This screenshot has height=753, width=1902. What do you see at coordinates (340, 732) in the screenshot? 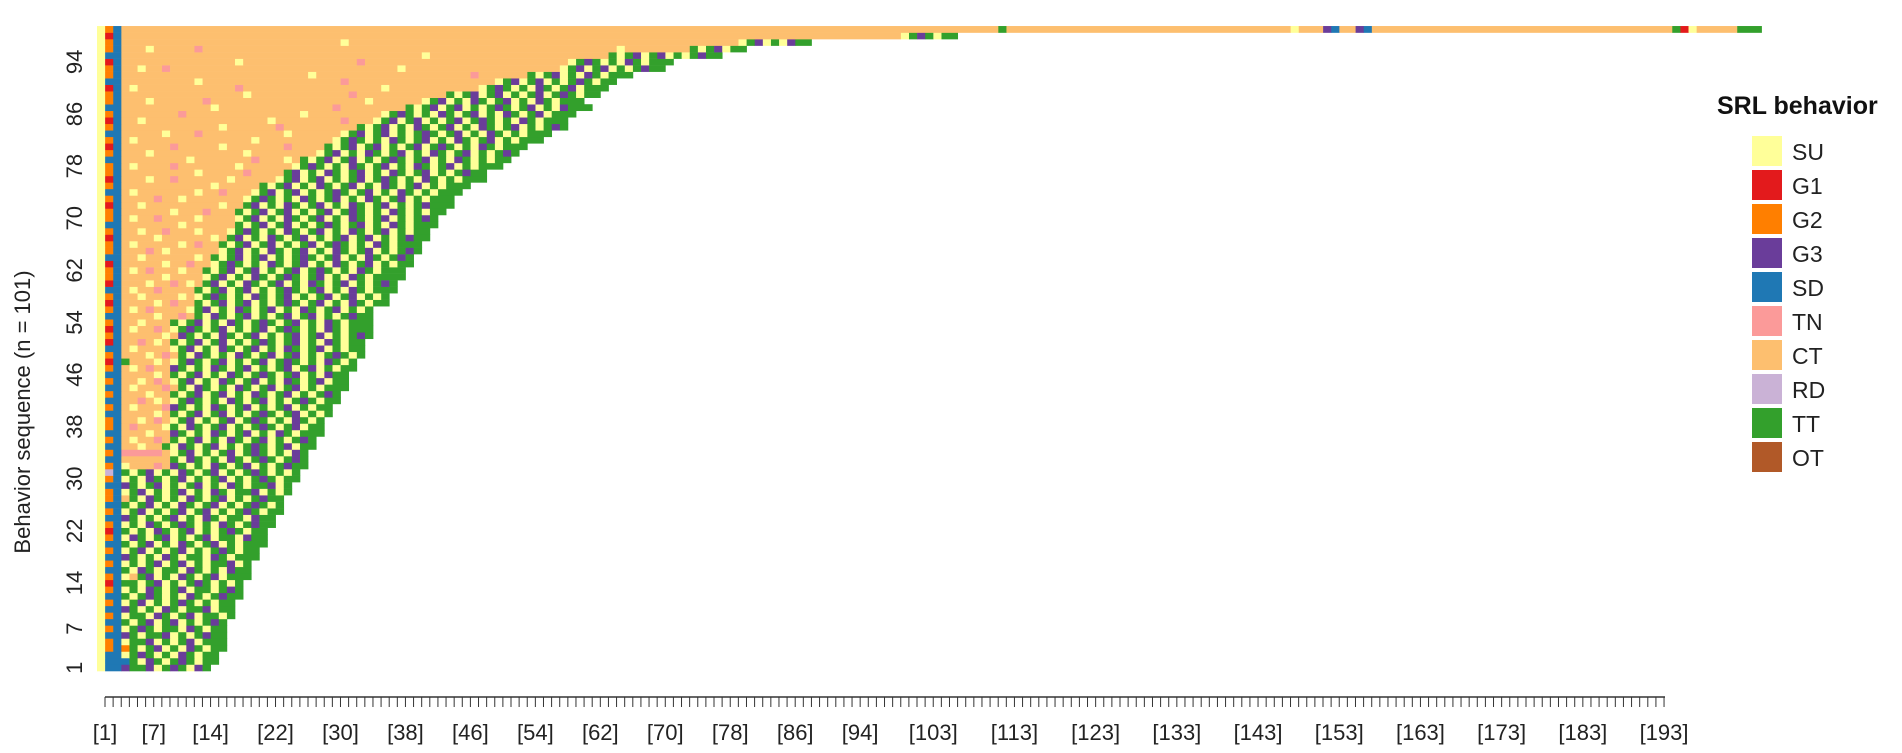
I see `x-tick-label: [30]` at bounding box center [340, 732].